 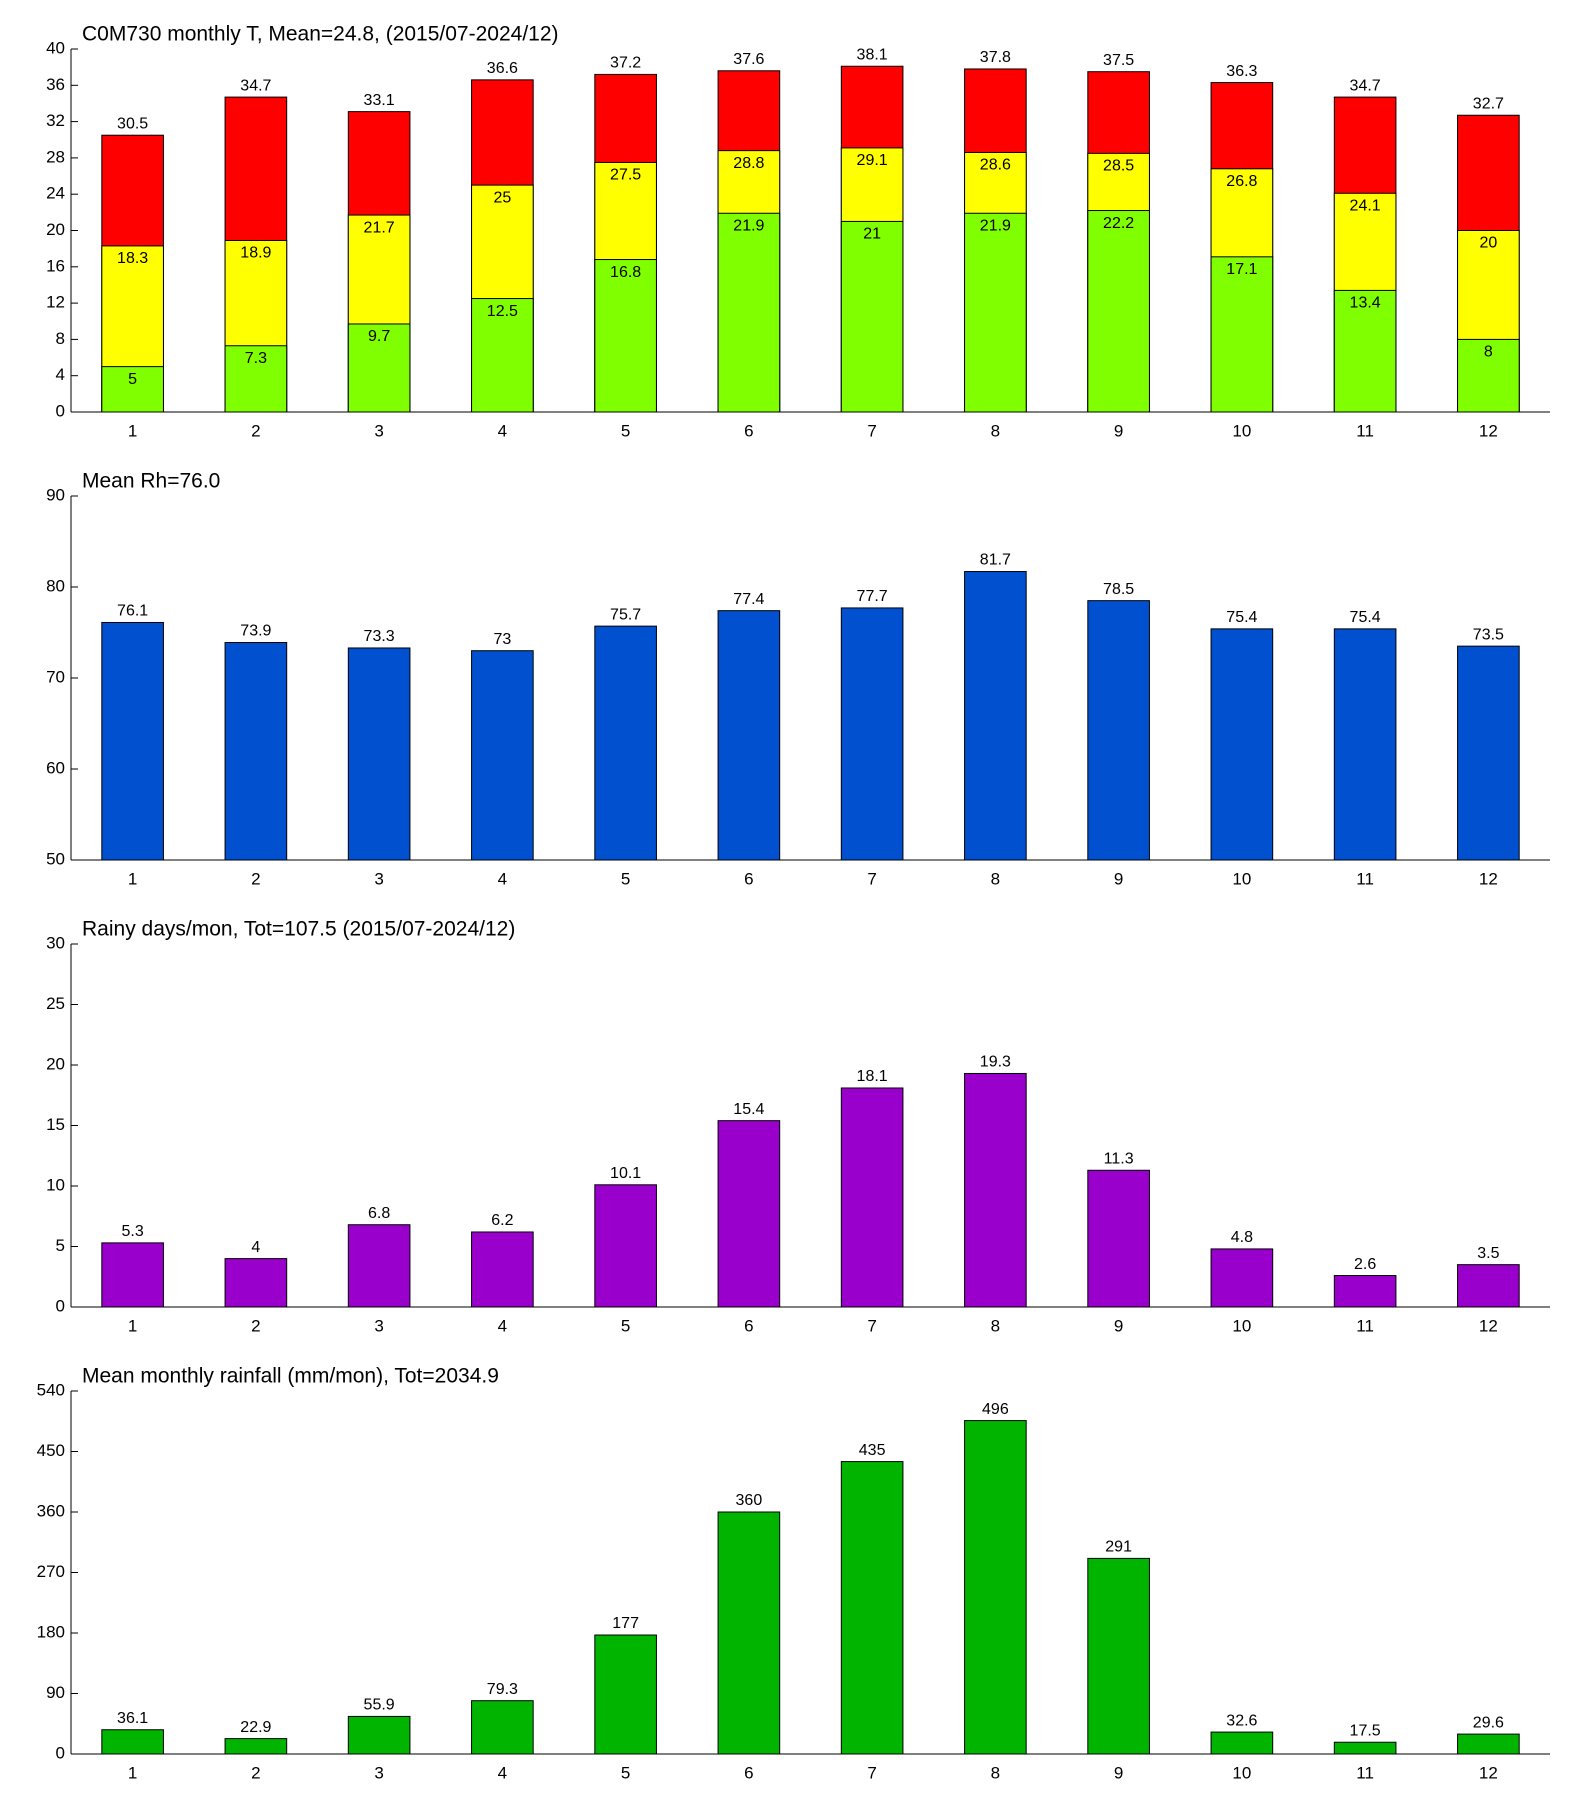 What do you see at coordinates (1365, 1730) in the screenshot?
I see `value-label: 17.5` at bounding box center [1365, 1730].